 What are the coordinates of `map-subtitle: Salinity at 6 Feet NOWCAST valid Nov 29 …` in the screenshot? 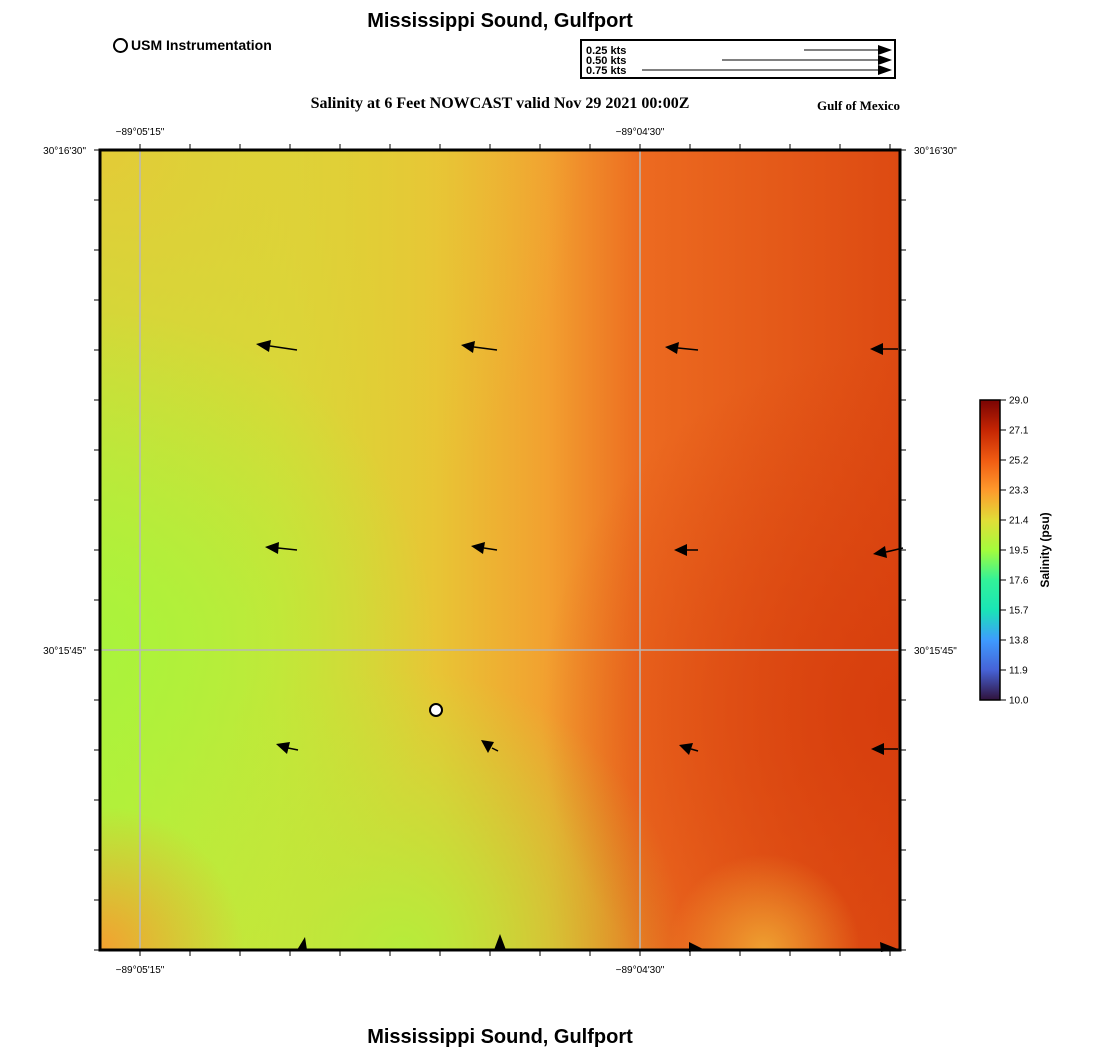 It's located at (500, 103).